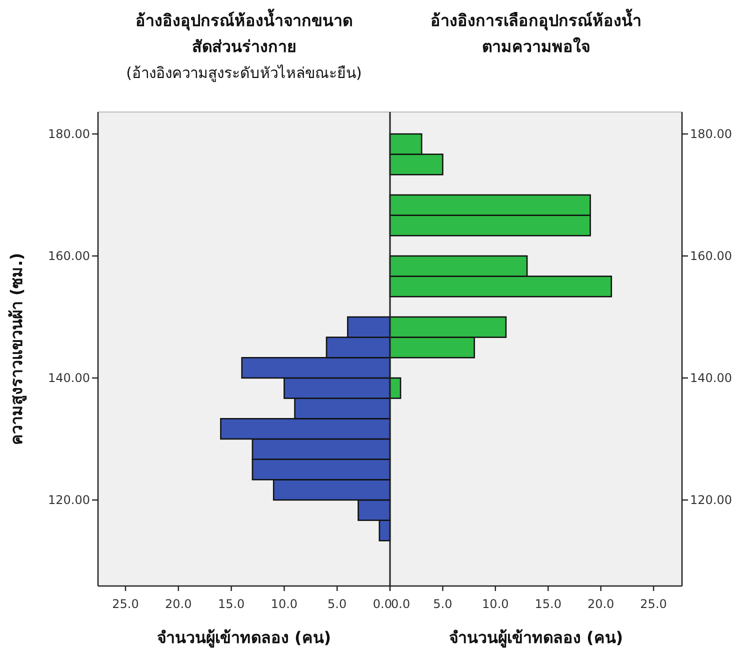  I want to click on chart-subtitle: (อ้างอิงความสูงระดับหัวไหล่ขณะยืน), so click(244, 73).